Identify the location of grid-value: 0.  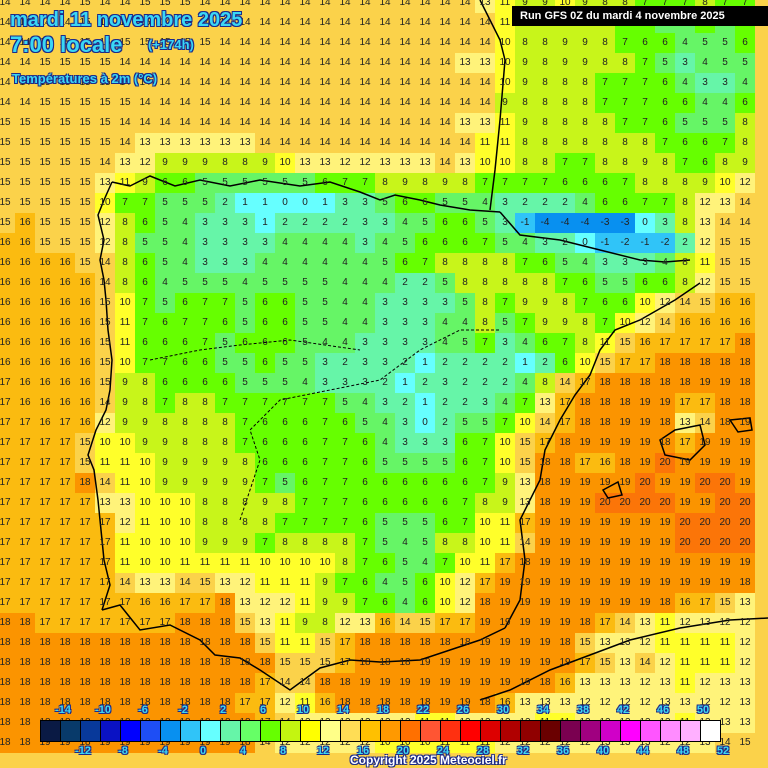
(585, 242).